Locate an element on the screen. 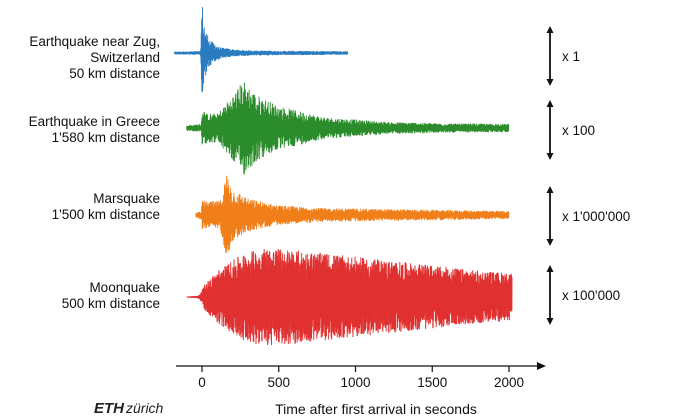 The height and width of the screenshot is (420, 700). label-zug-line-3: 50 km distance is located at coordinates (114, 73).